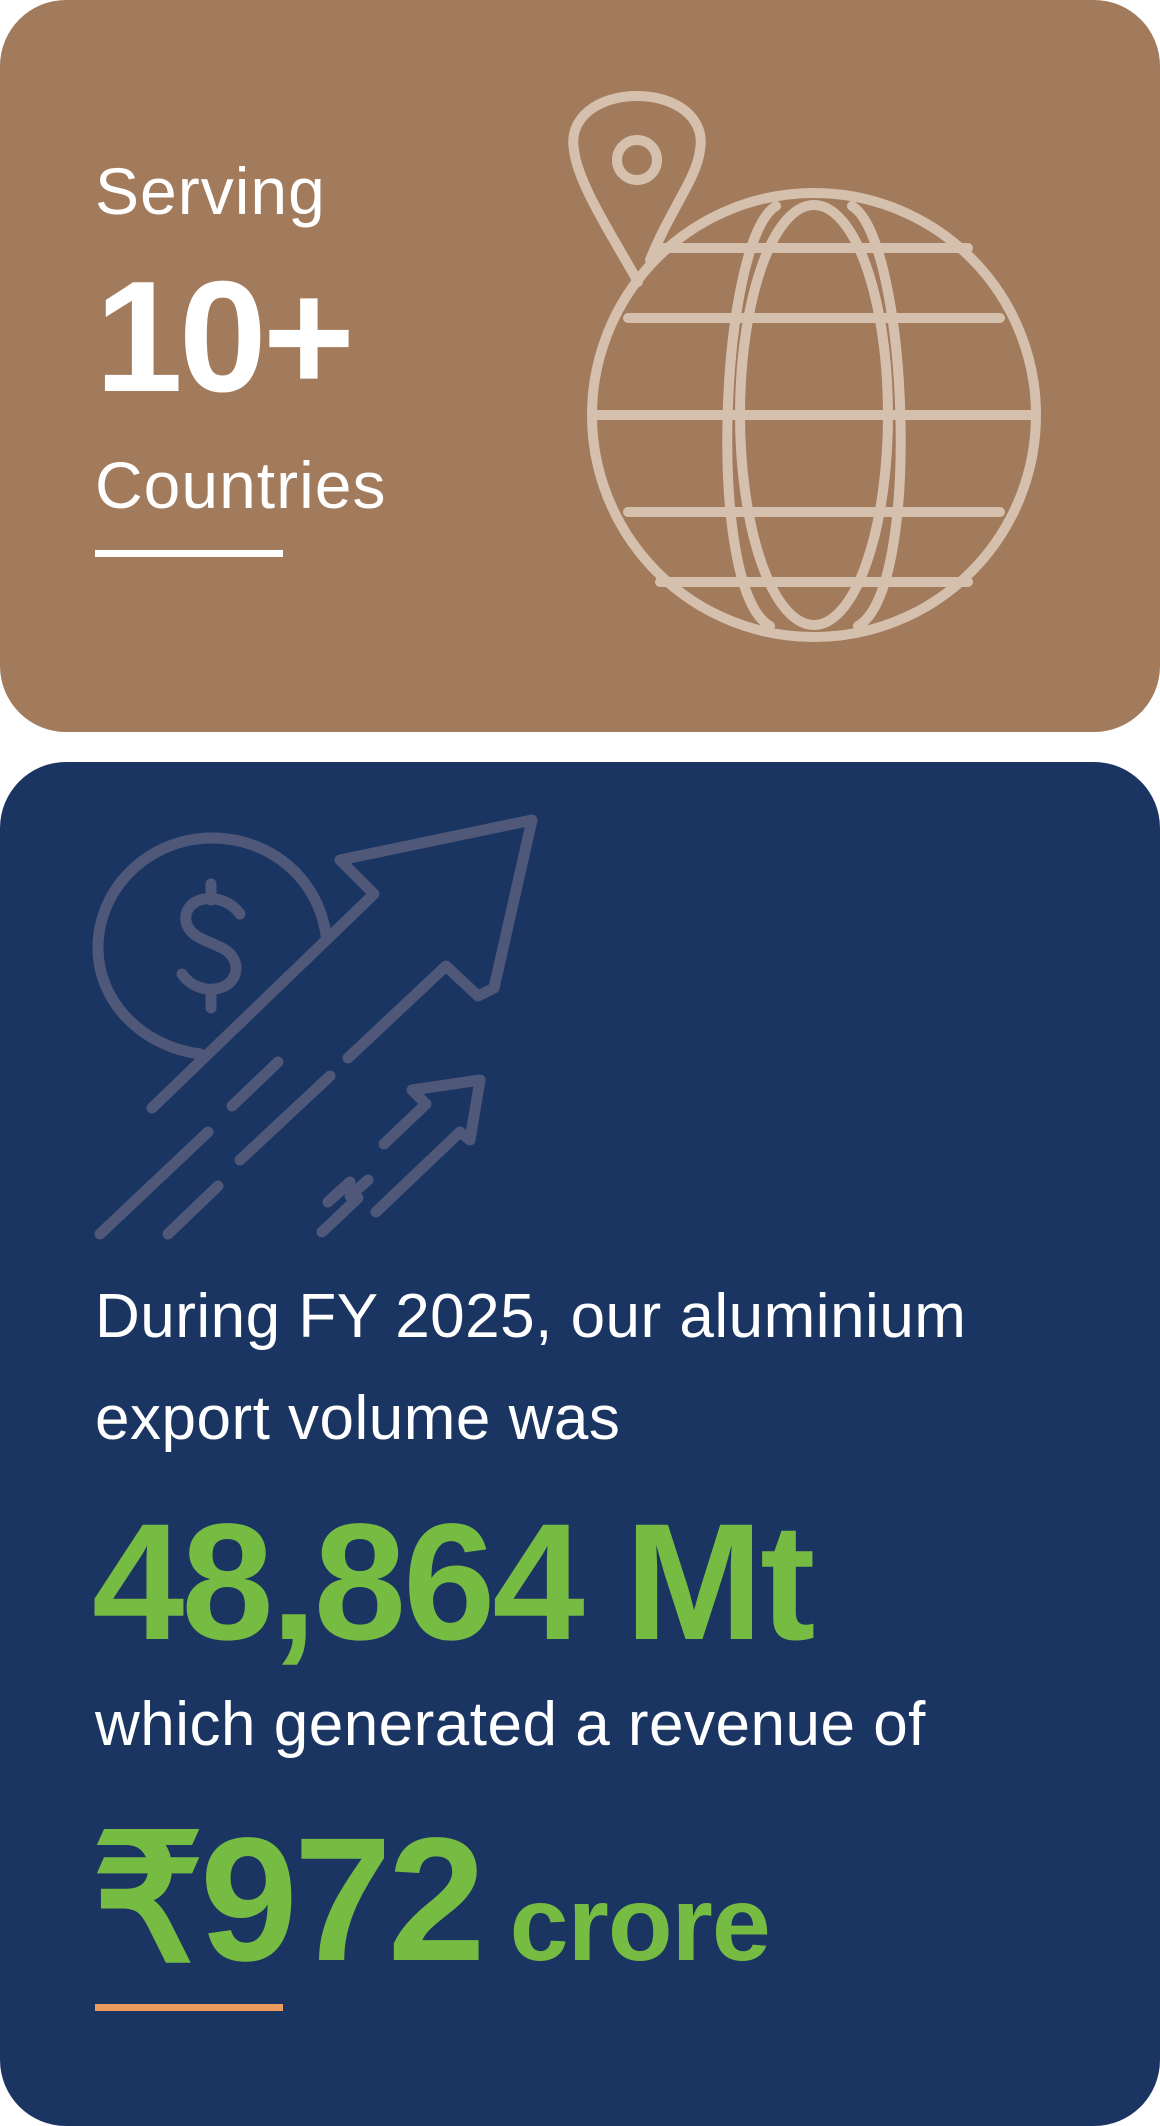 The height and width of the screenshot is (2126, 1160). I want to click on revenue-value: ₹972, so click(289, 1900).